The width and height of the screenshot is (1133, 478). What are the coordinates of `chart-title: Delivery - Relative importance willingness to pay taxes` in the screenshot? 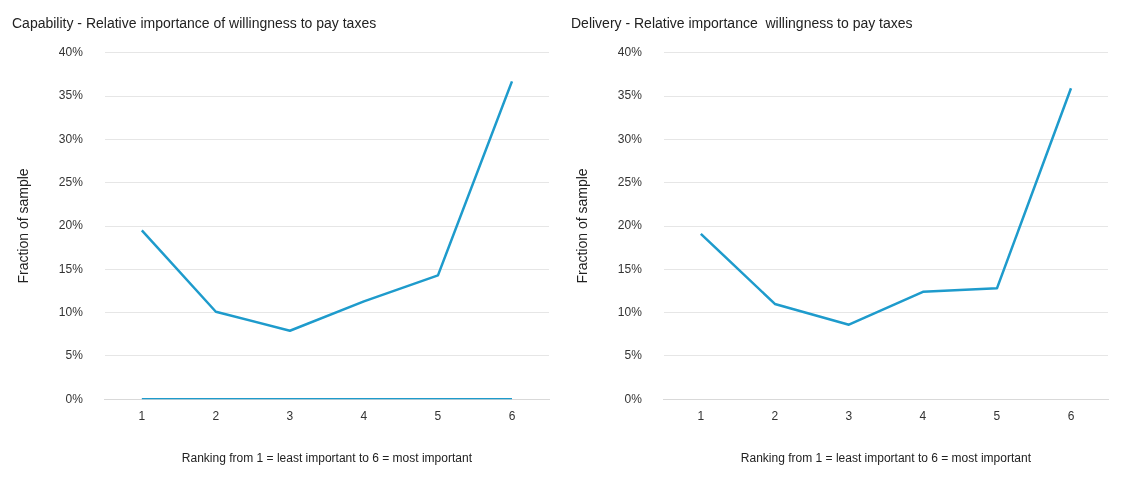 It's located at (742, 23).